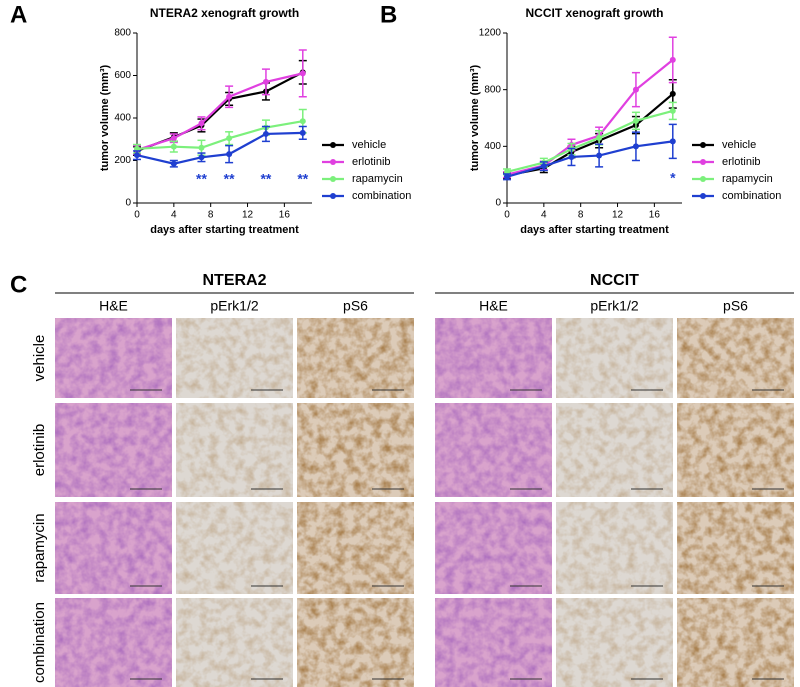 This screenshot has height=687, width=800. What do you see at coordinates (490, 33) in the screenshot?
I see `y-tick-label: 1200` at bounding box center [490, 33].